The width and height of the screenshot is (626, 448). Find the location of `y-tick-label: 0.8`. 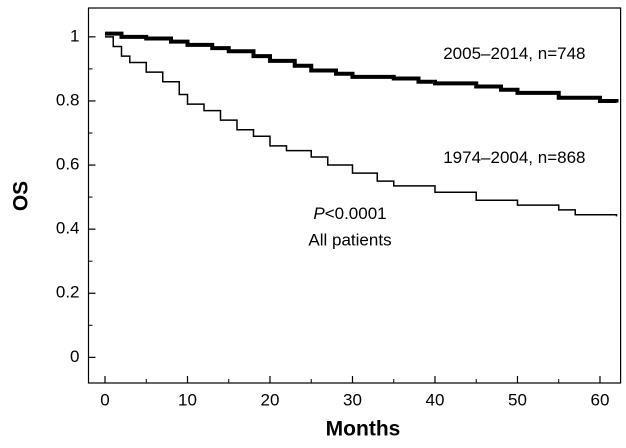

y-tick-label: 0.8 is located at coordinates (68, 99).